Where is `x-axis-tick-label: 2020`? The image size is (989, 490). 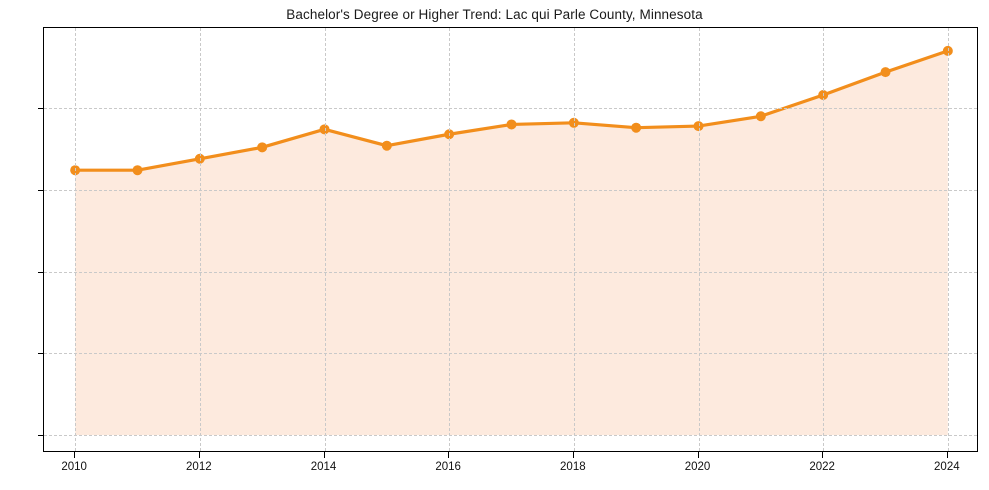 x-axis-tick-label: 2020 is located at coordinates (697, 467).